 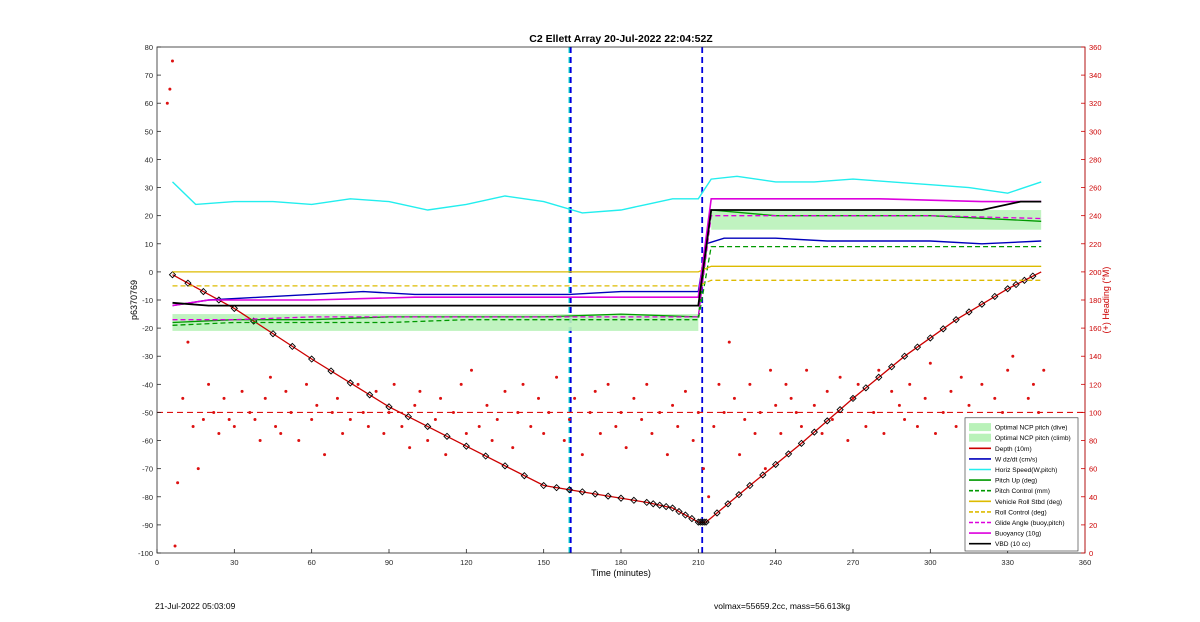 I want to click on x-tick-label-9: 270, so click(x=853, y=562).